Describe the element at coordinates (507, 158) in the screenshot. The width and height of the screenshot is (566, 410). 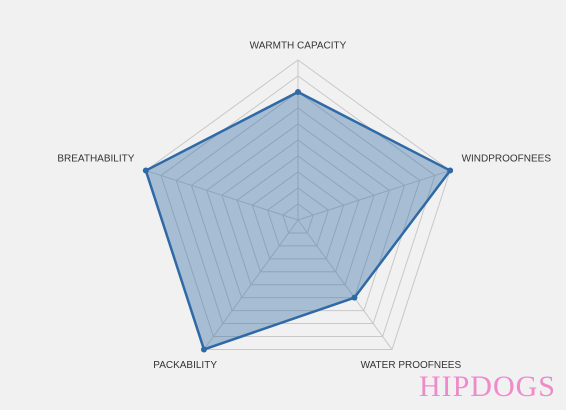
I see `axis-label: WINDPROOFNEES` at that location.